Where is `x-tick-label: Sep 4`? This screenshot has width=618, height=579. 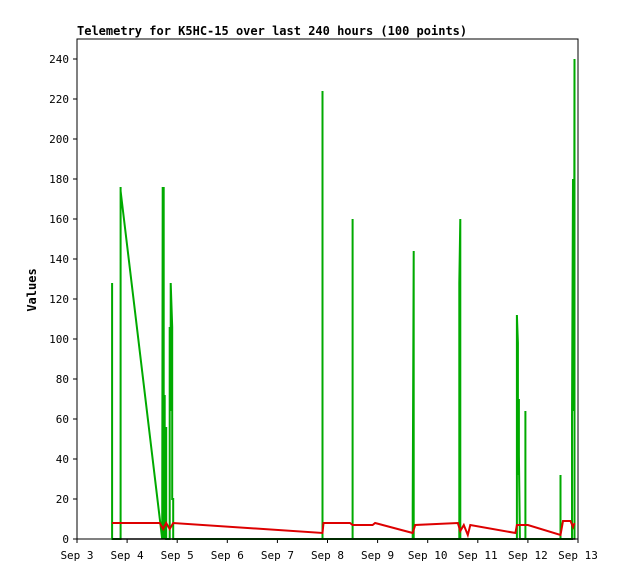
x-tick-label: Sep 4 is located at coordinates (127, 555).